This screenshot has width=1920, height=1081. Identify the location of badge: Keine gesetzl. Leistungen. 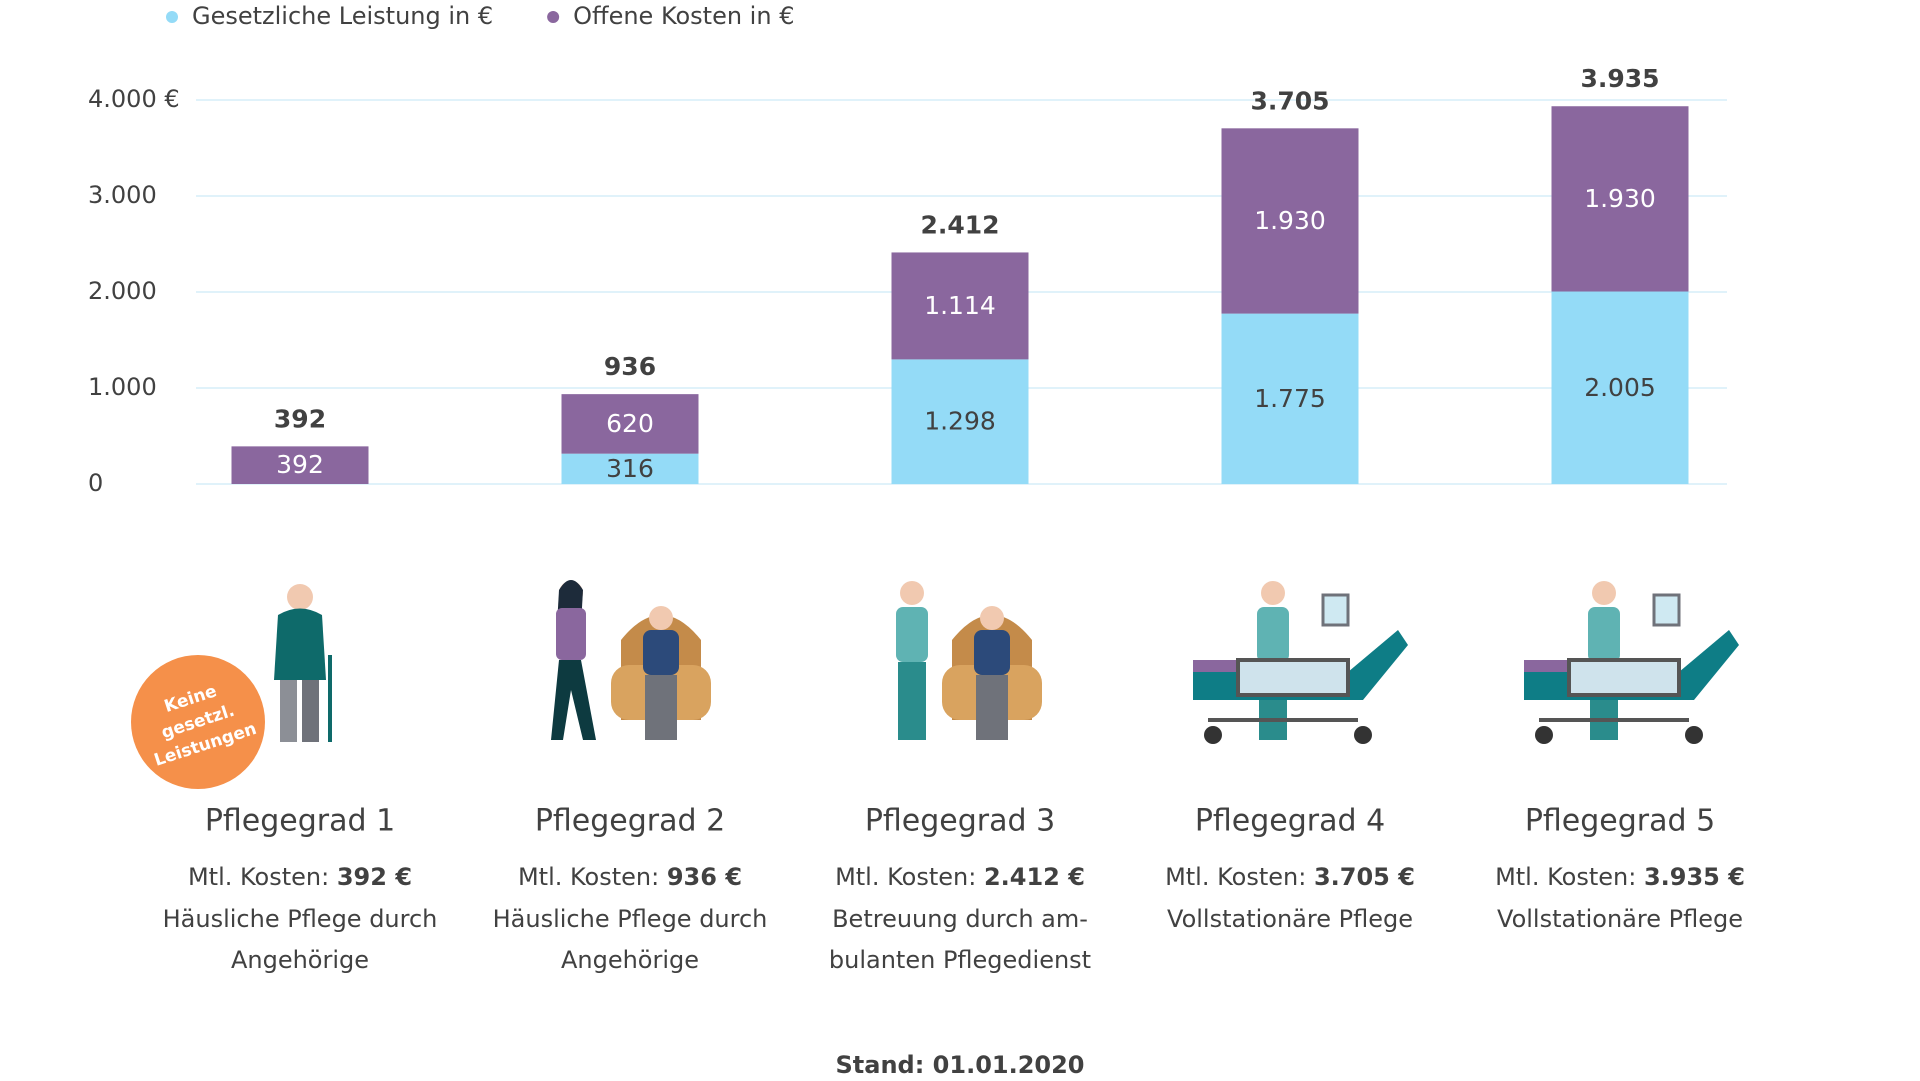
(198, 722).